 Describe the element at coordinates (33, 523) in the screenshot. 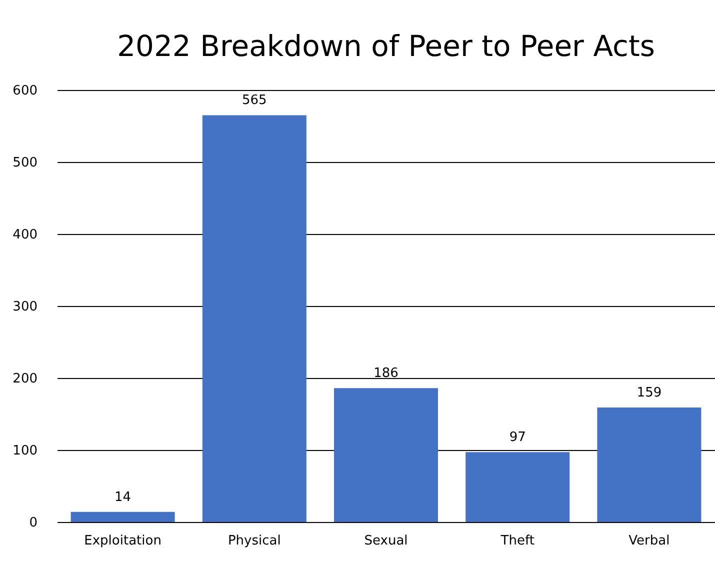

I see `y-tick-label: 0` at that location.